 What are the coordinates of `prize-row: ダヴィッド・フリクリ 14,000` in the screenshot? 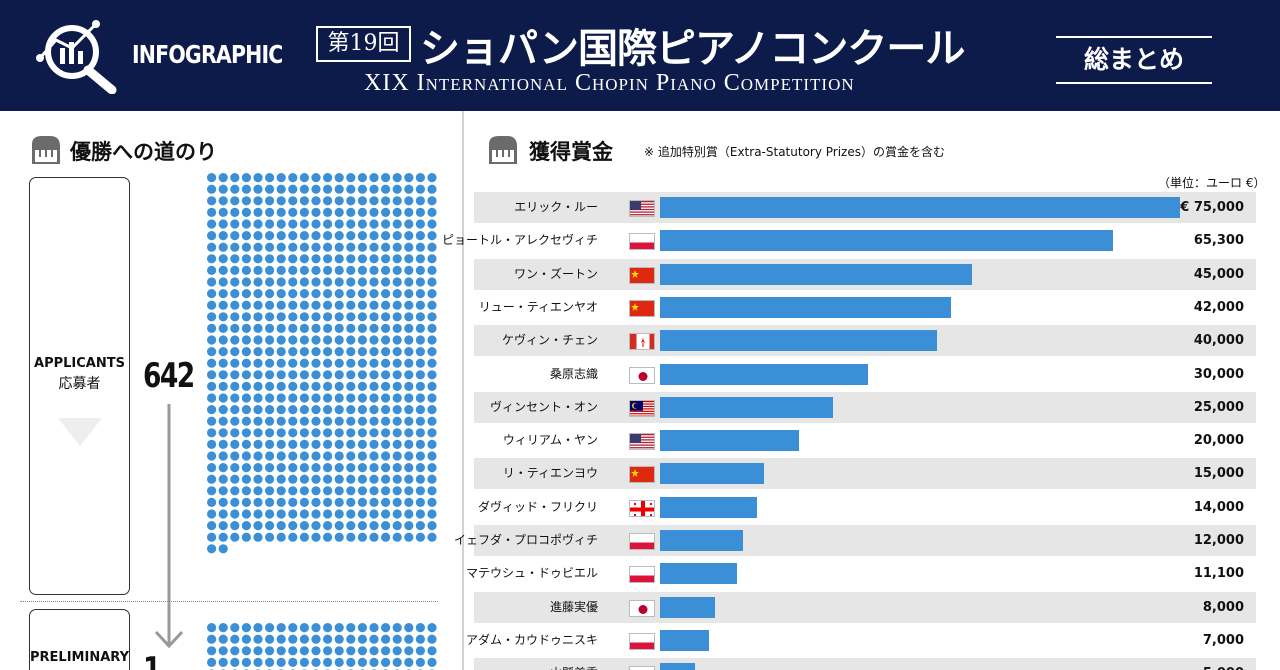 It's located at (865, 507).